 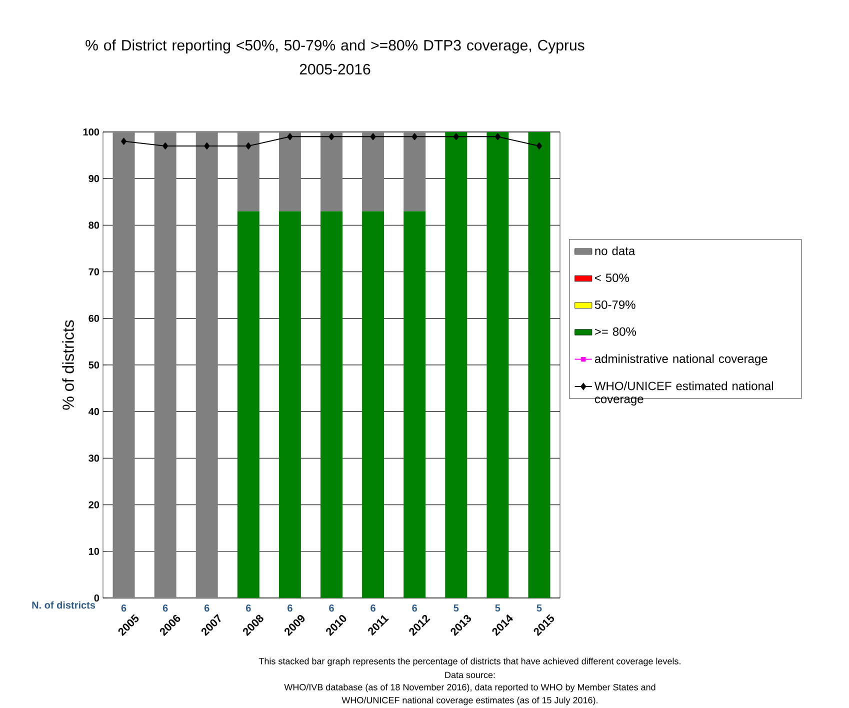 I want to click on legend-label: no data, so click(x=615, y=251).